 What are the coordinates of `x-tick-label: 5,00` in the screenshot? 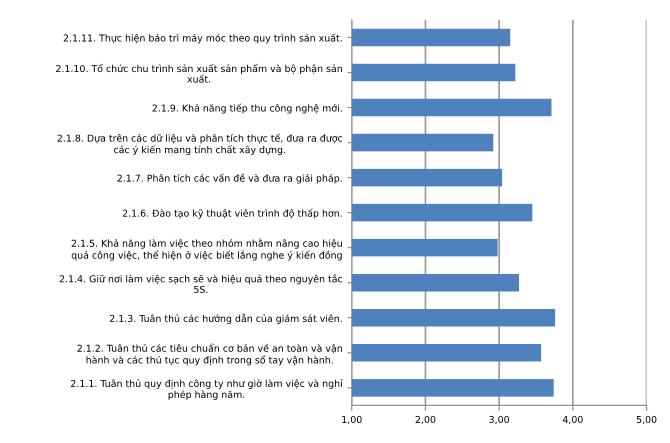 It's located at (646, 420).